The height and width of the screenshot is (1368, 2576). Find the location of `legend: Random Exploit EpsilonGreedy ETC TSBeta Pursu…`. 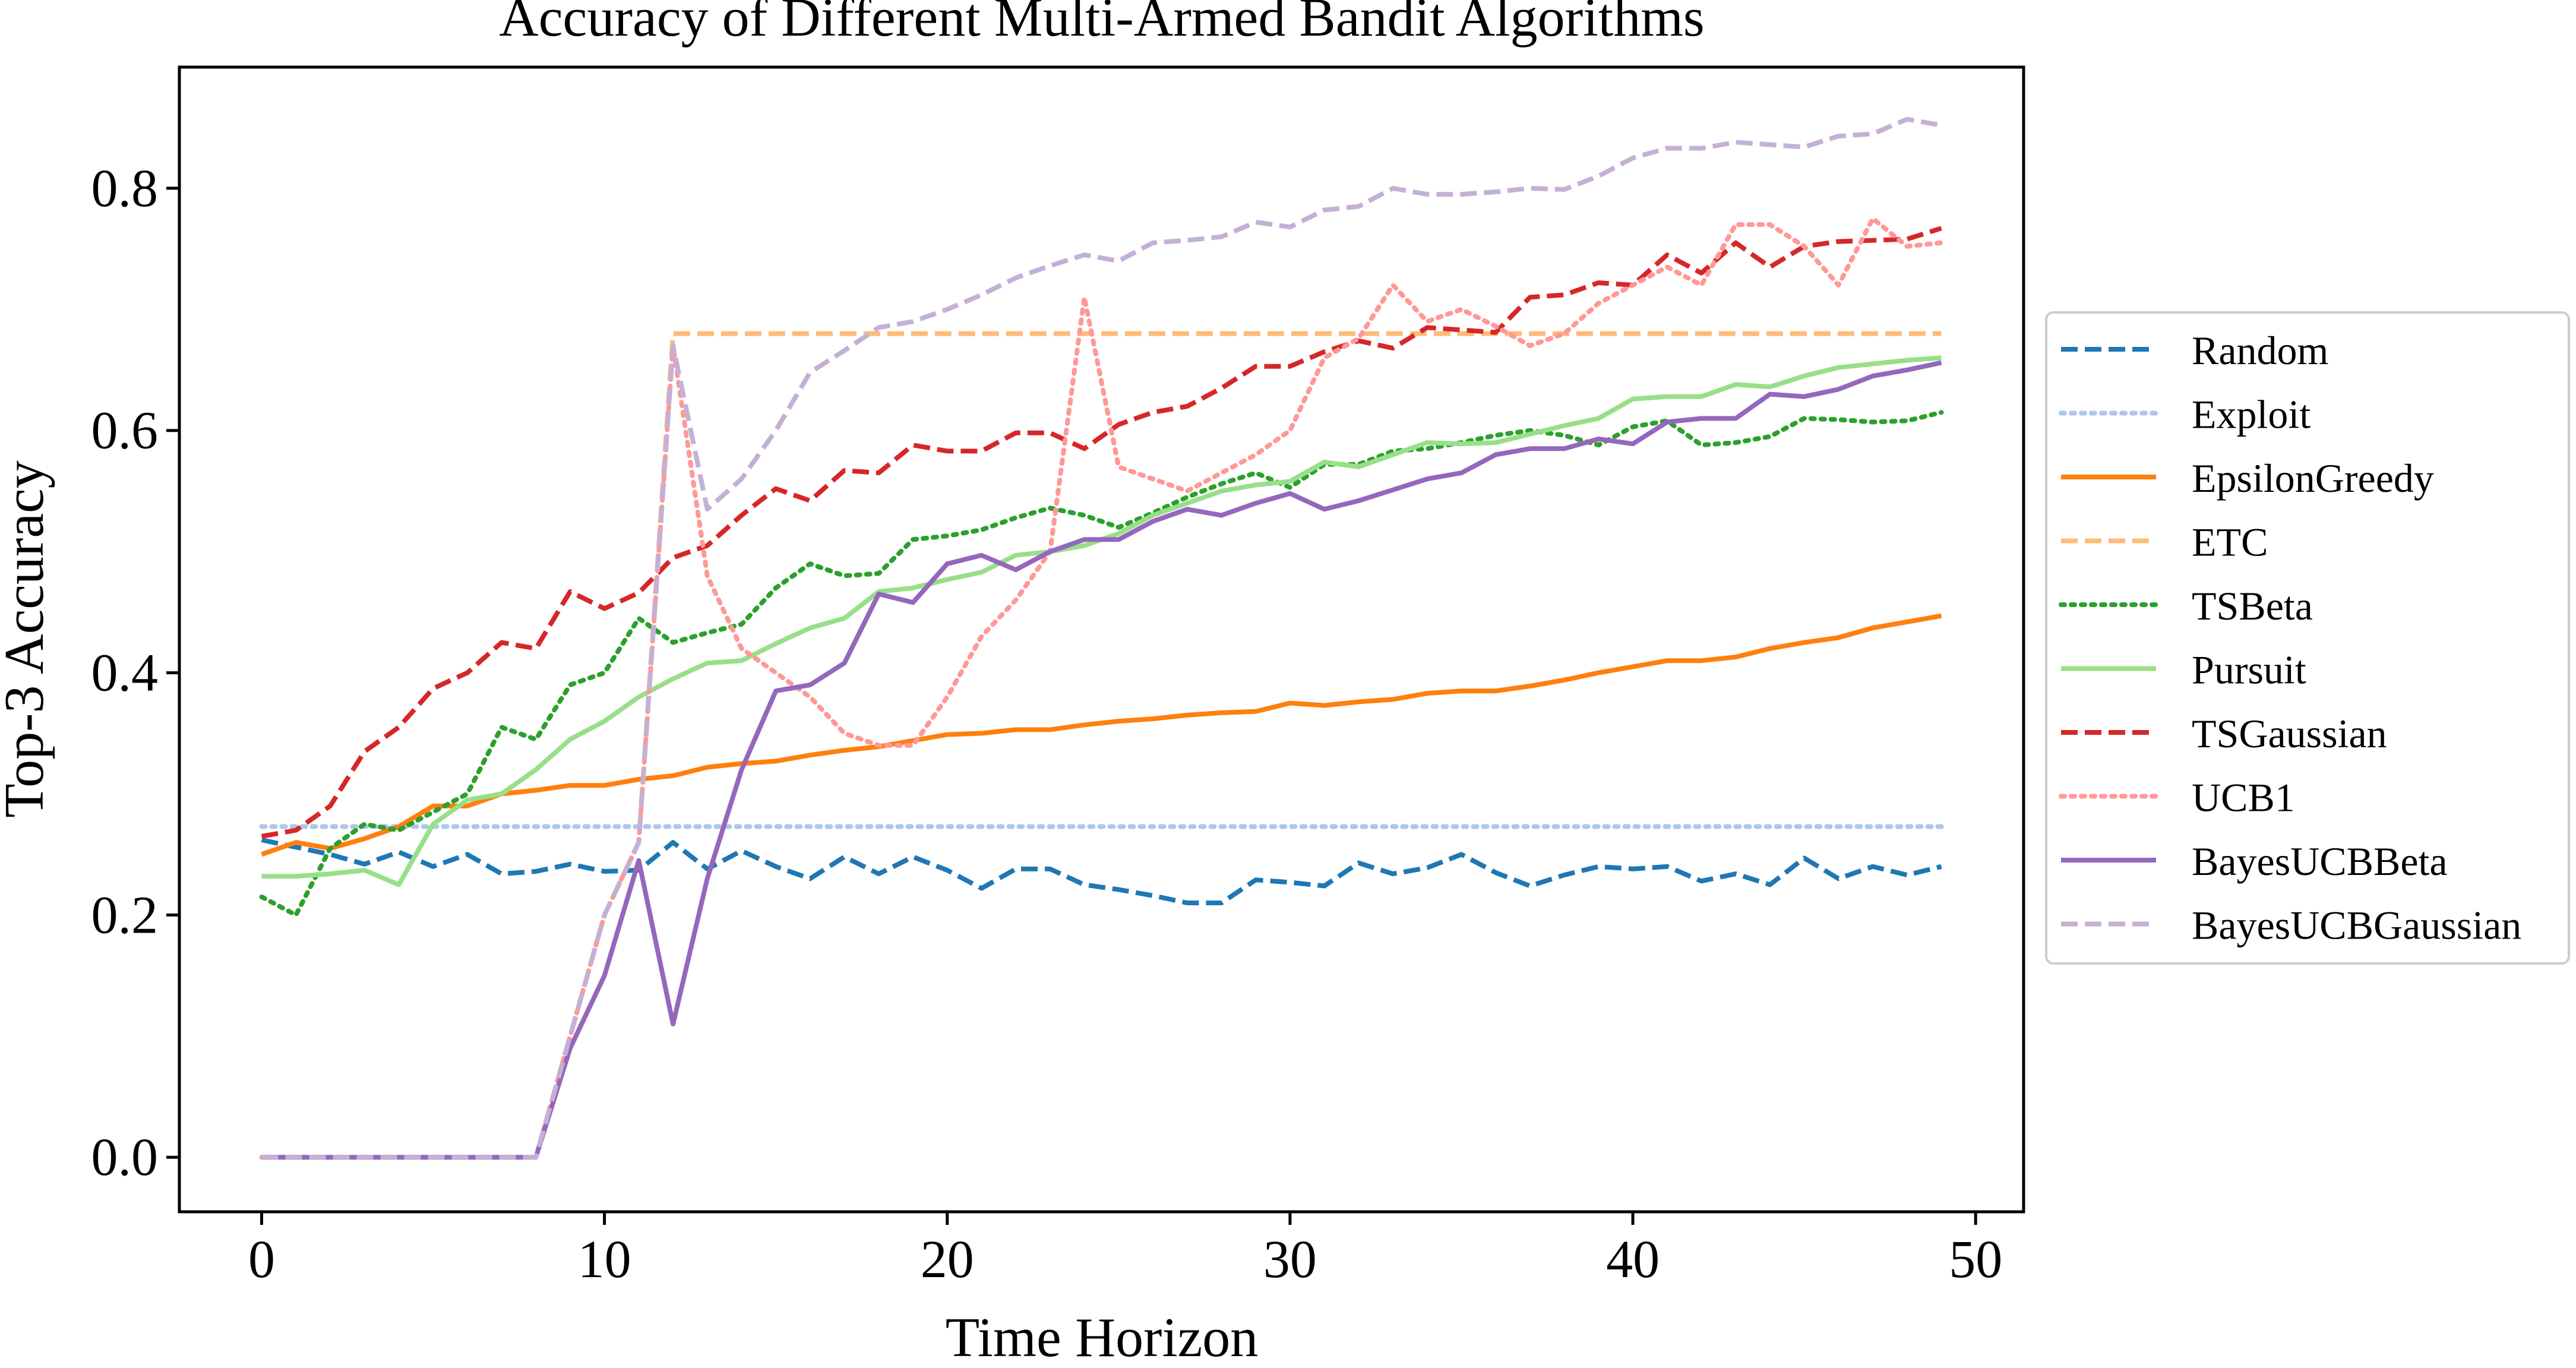

legend: Random Exploit EpsilonGreedy ETC TSBeta Pursu… is located at coordinates (2307, 638).